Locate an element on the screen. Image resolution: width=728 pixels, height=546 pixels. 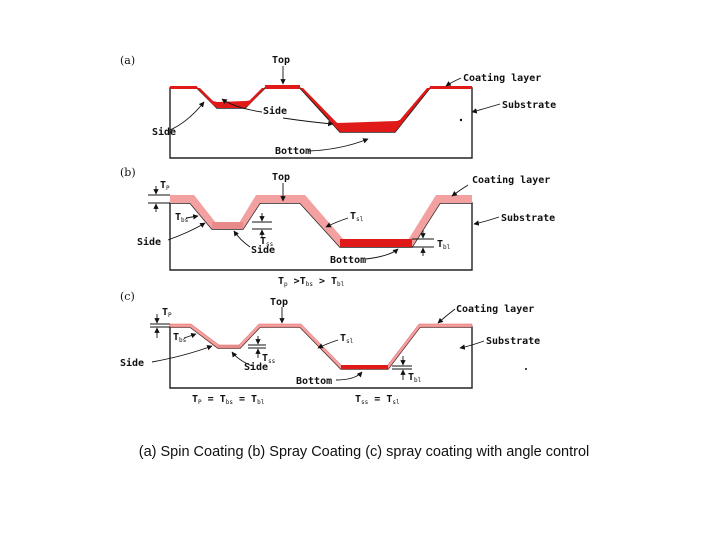
panel-a-coating-left-top is located at coordinates (183, 87).